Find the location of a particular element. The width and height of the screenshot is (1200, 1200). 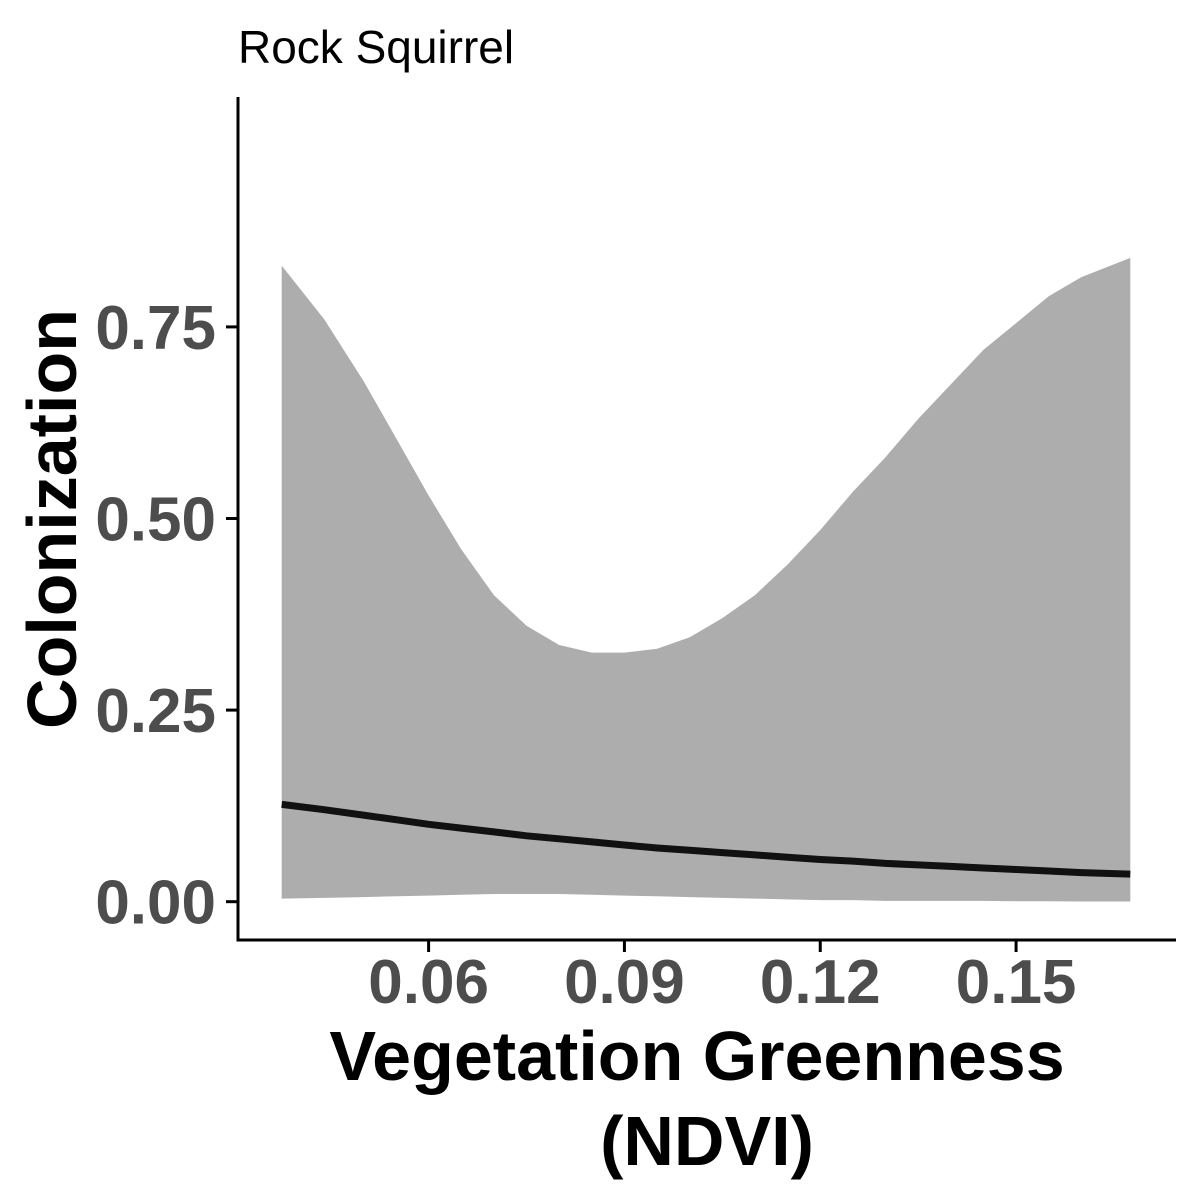

fitted-line is located at coordinates (706, 839).